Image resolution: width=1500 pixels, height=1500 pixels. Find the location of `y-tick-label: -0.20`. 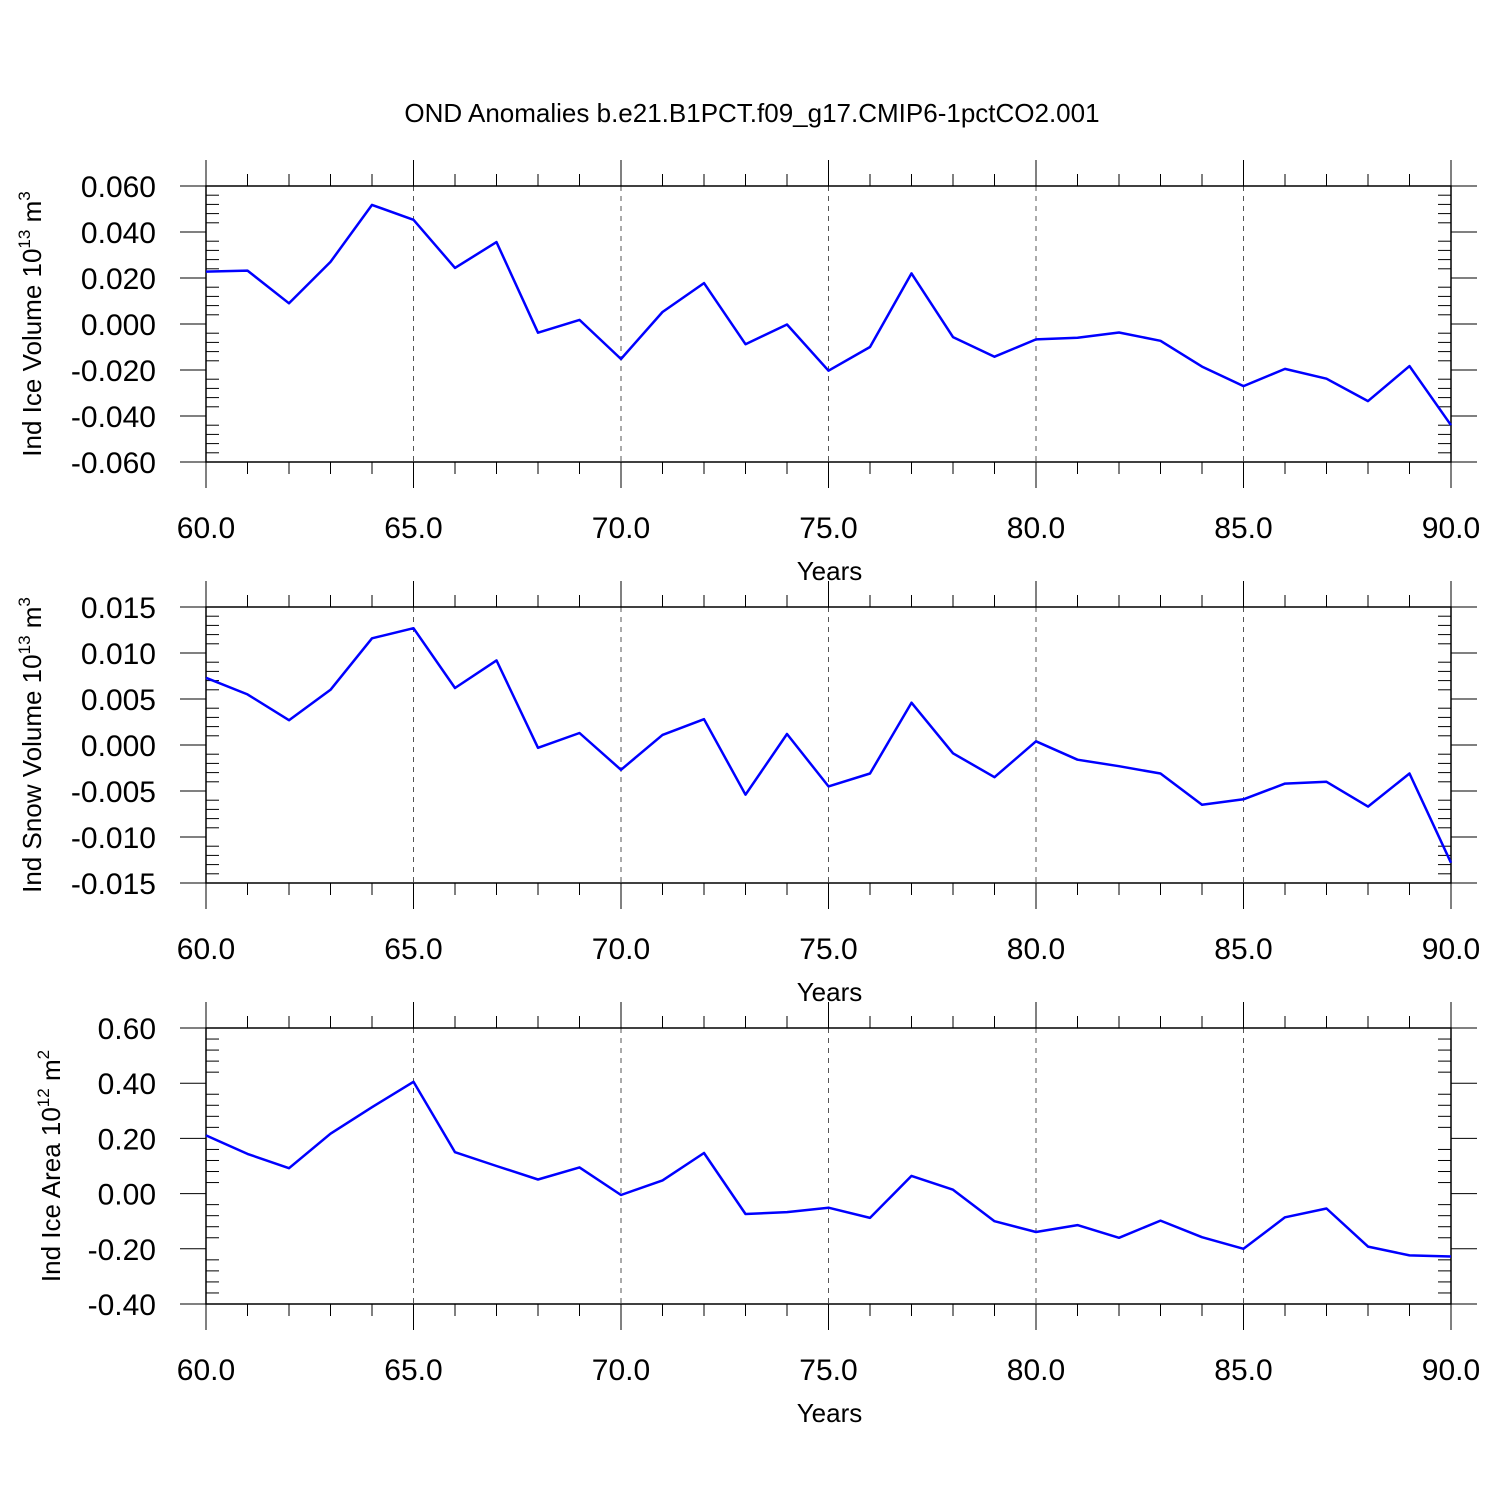

y-tick-label: -0.20 is located at coordinates (122, 1250).